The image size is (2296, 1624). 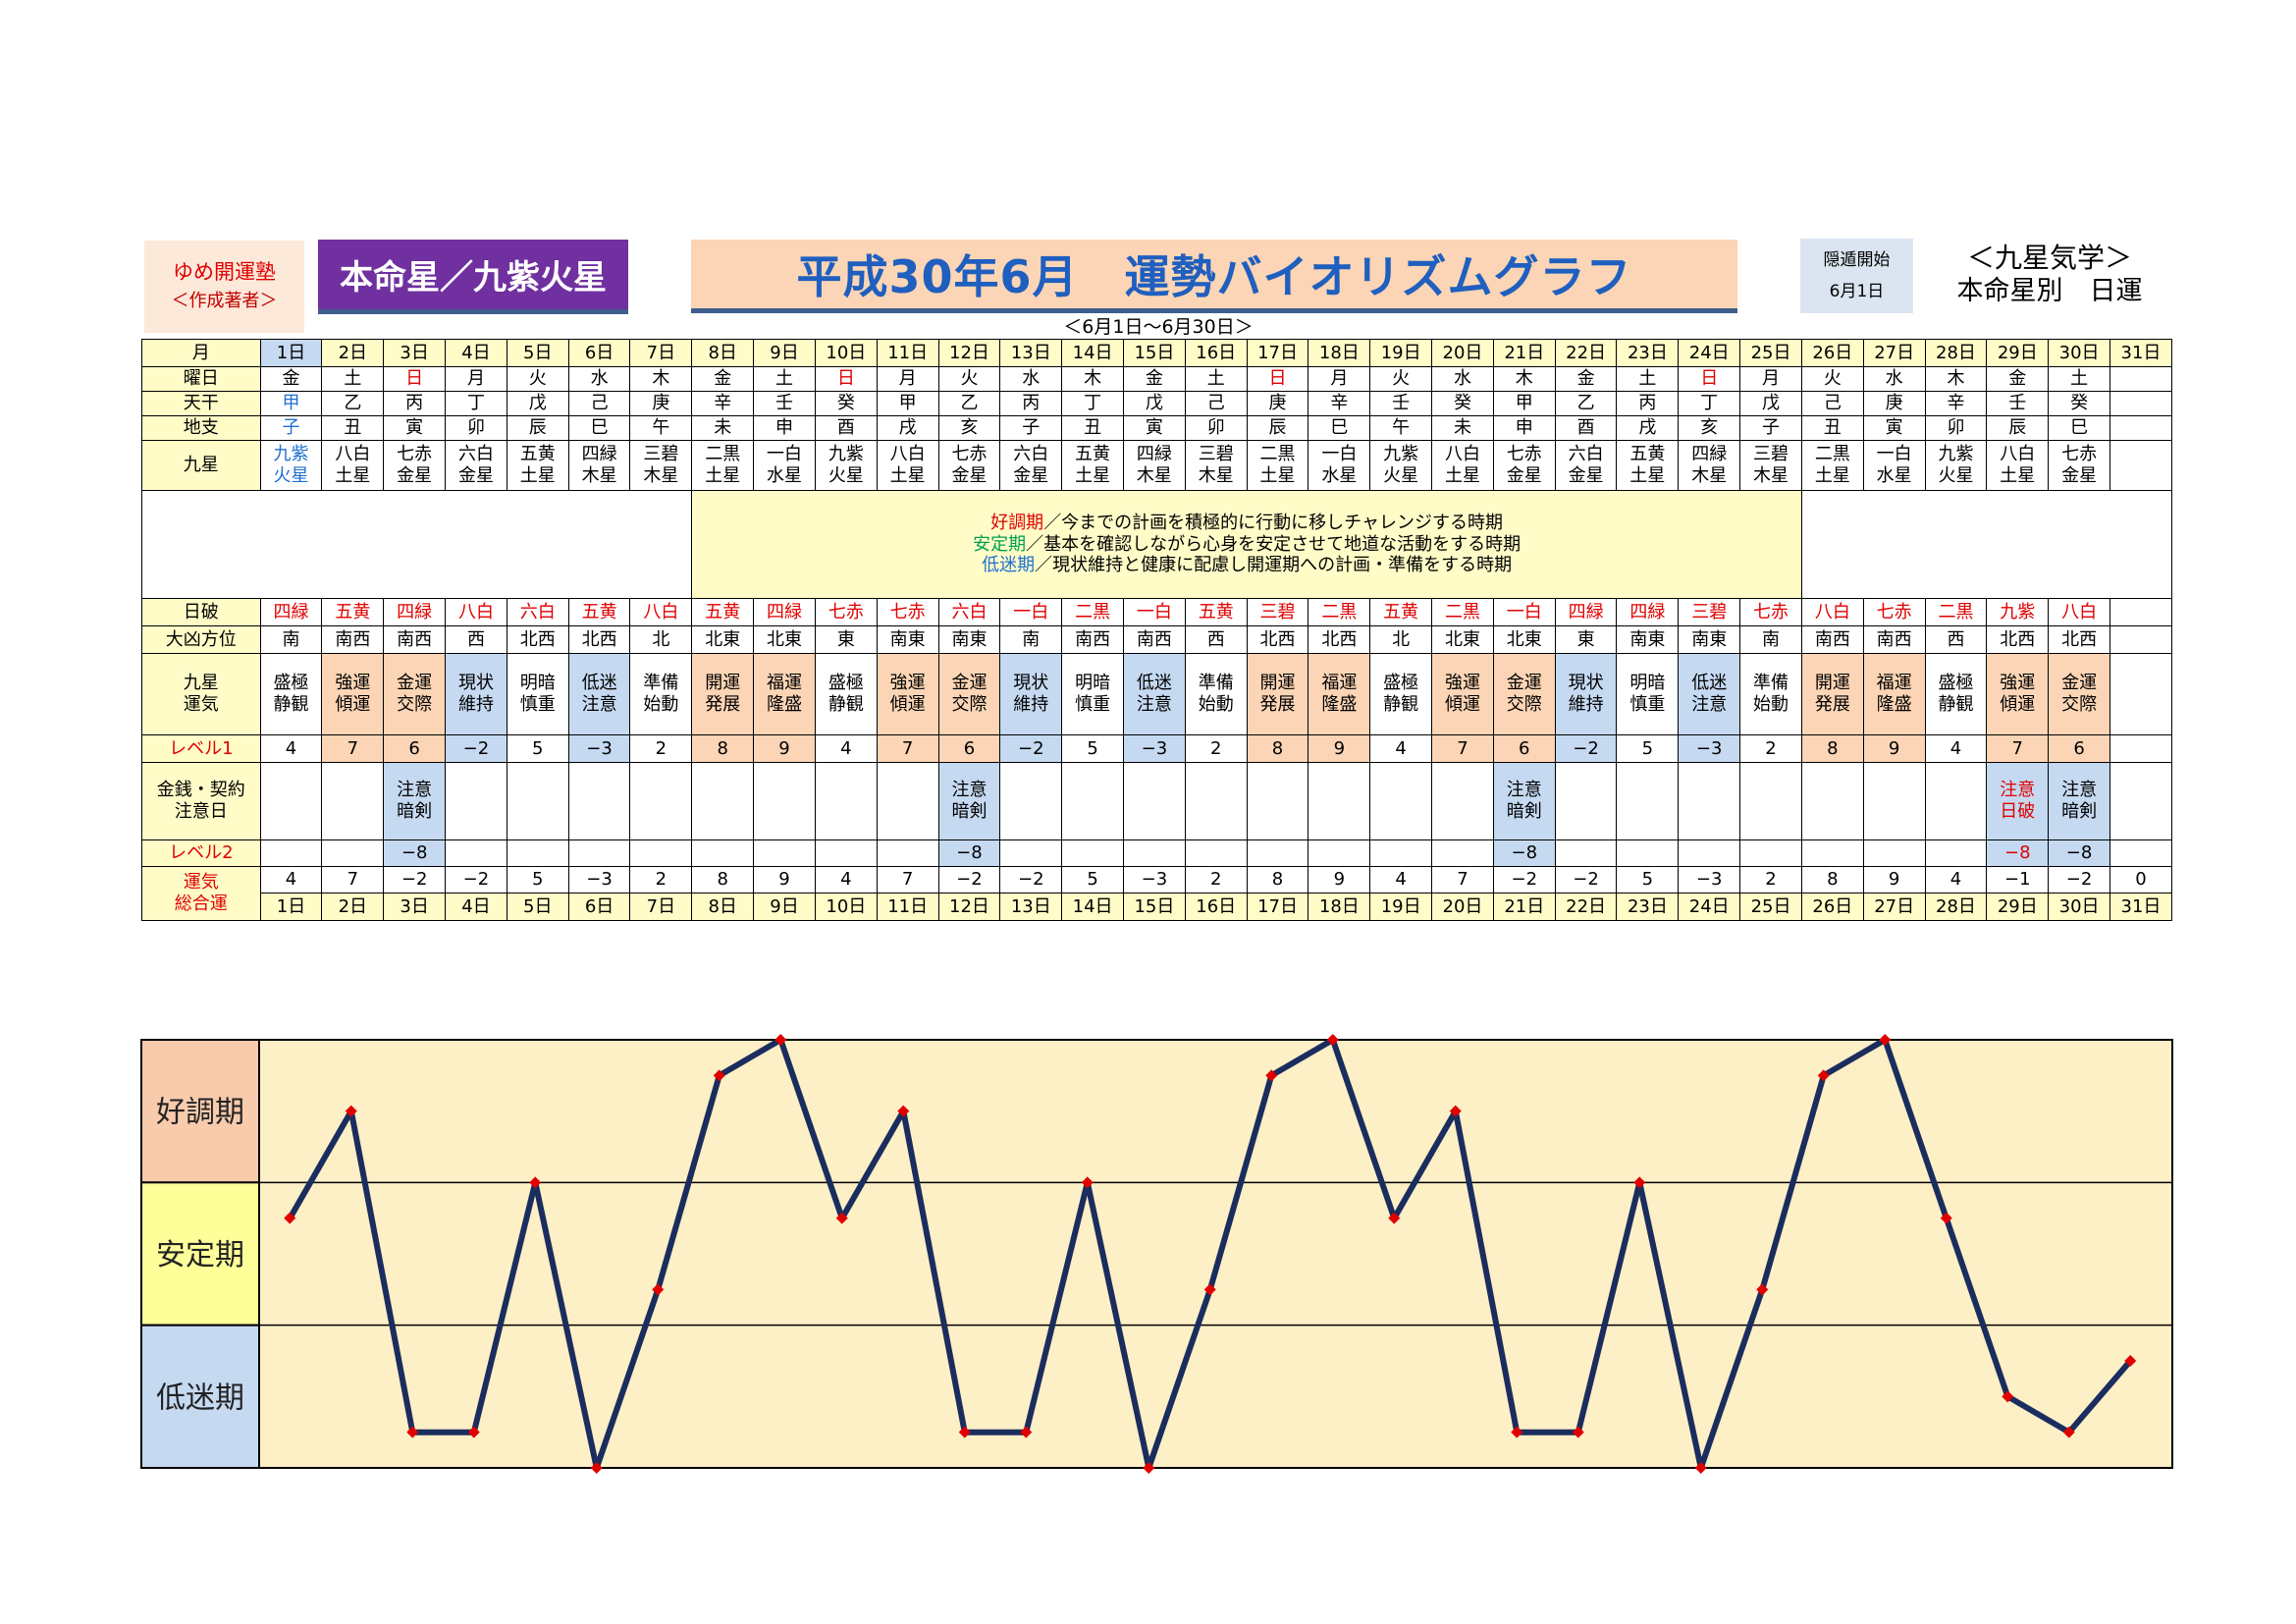 I want to click on kyusei-day-cell: 四緑 木星, so click(x=1709, y=465).